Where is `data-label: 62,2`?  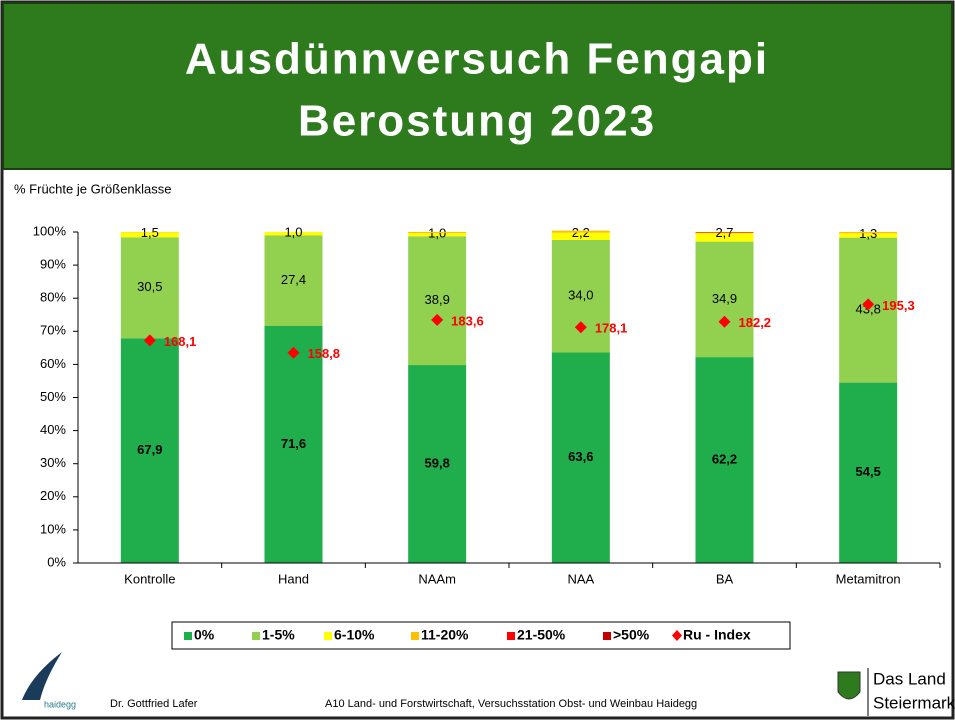 data-label: 62,2 is located at coordinates (724, 458).